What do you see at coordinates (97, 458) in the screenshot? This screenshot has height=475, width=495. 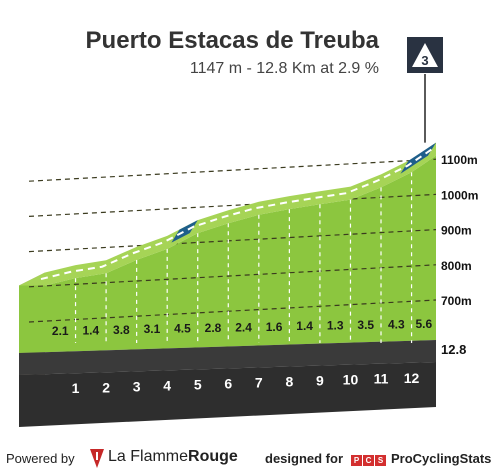 I see `flamme-rouge-icon` at bounding box center [97, 458].